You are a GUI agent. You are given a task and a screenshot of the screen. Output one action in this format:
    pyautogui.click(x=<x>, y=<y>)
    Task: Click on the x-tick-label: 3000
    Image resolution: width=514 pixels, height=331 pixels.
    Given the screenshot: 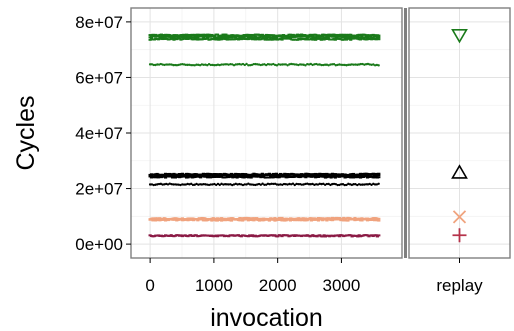 What is the action you would take?
    pyautogui.click(x=342, y=285)
    